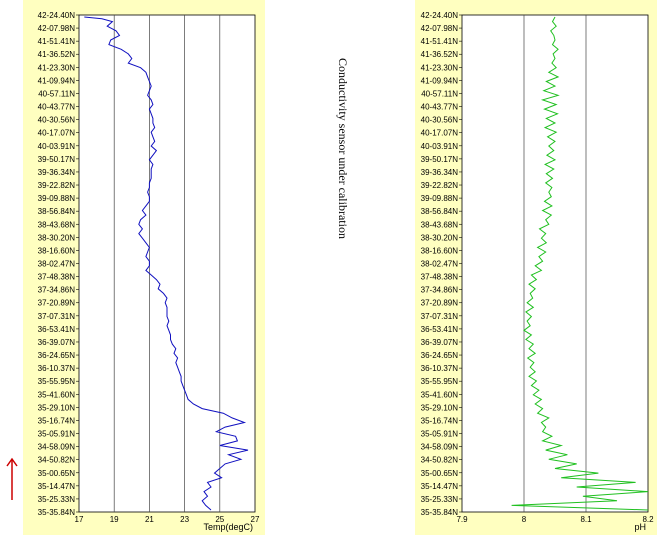 This screenshot has height=557, width=662. I want to click on temp-y-tick-label: 35-05.91N, so click(57, 434).